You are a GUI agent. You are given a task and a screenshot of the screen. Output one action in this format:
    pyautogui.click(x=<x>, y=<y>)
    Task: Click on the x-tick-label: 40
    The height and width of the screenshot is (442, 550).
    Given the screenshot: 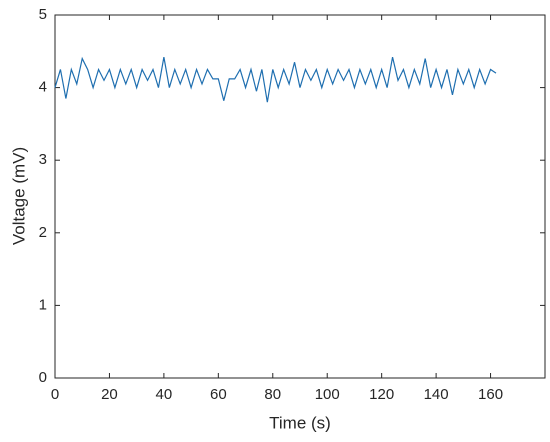 What is the action you would take?
    pyautogui.click(x=164, y=394)
    